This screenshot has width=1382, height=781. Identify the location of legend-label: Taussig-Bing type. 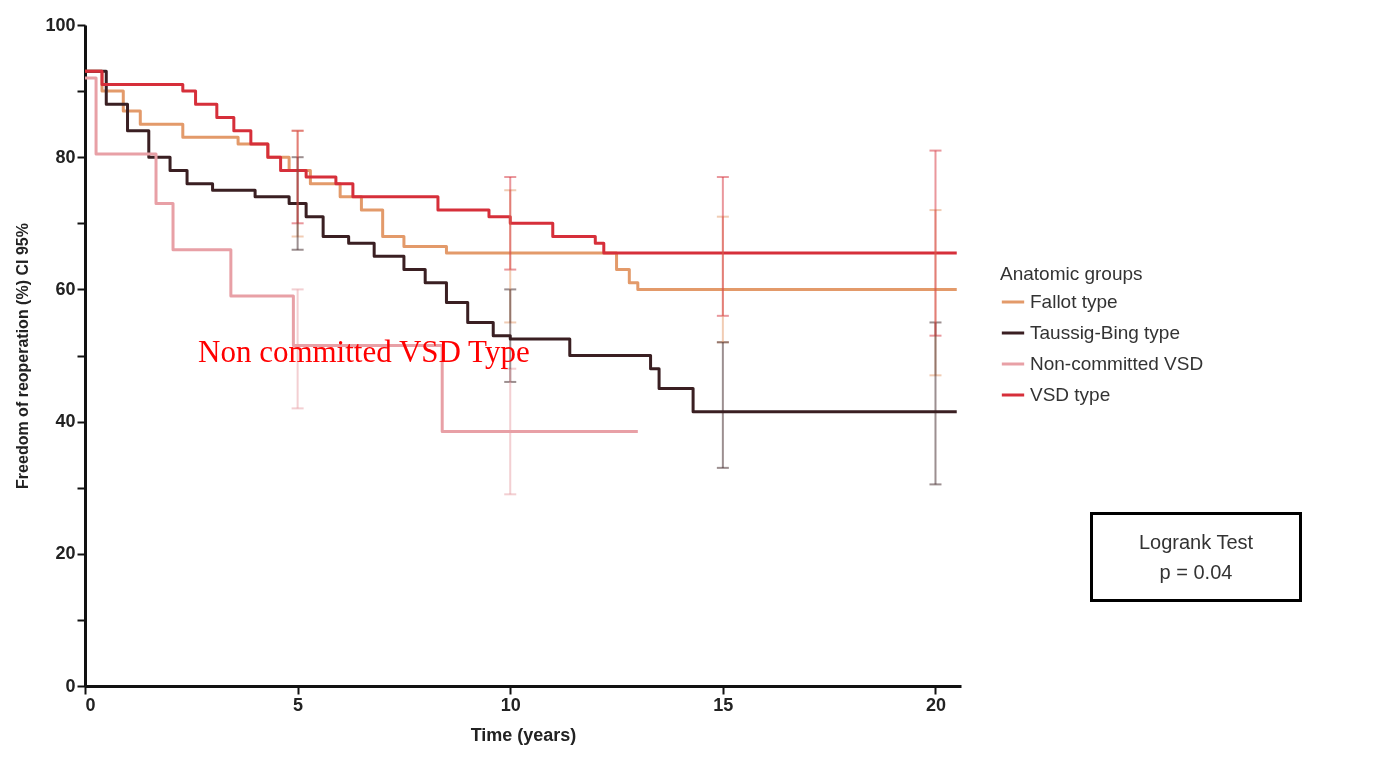
(1105, 332).